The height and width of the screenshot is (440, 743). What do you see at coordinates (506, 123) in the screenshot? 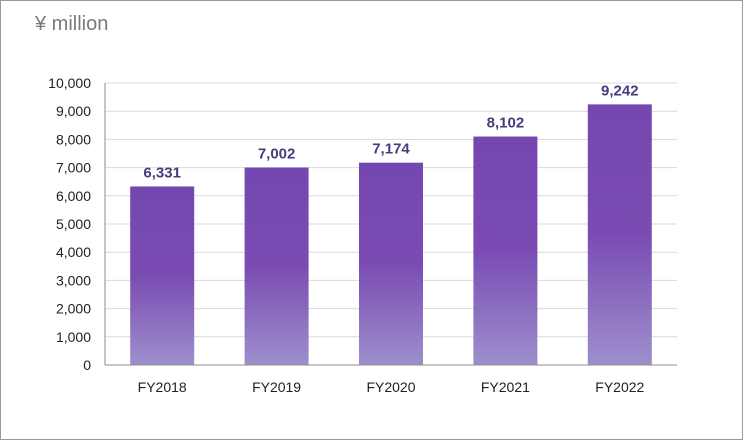
I see `data-label: 8,102` at bounding box center [506, 123].